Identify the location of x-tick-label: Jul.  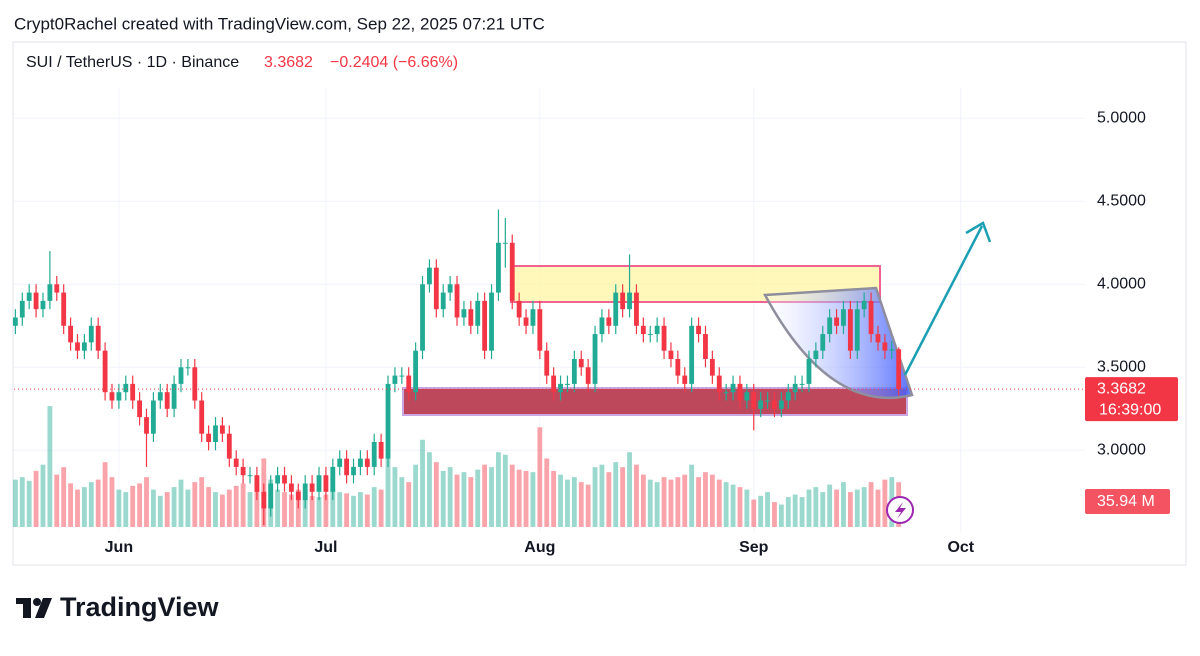
(325, 547).